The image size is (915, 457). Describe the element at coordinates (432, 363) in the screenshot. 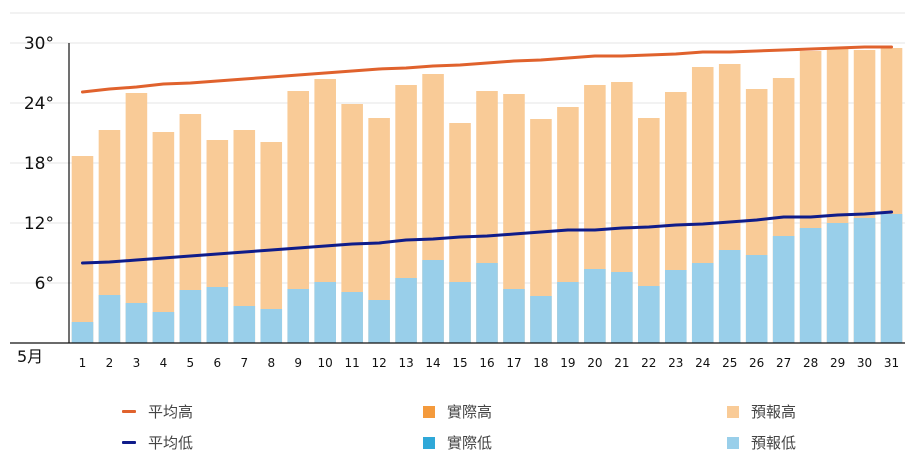

I see `x-tick-label: 14` at that location.